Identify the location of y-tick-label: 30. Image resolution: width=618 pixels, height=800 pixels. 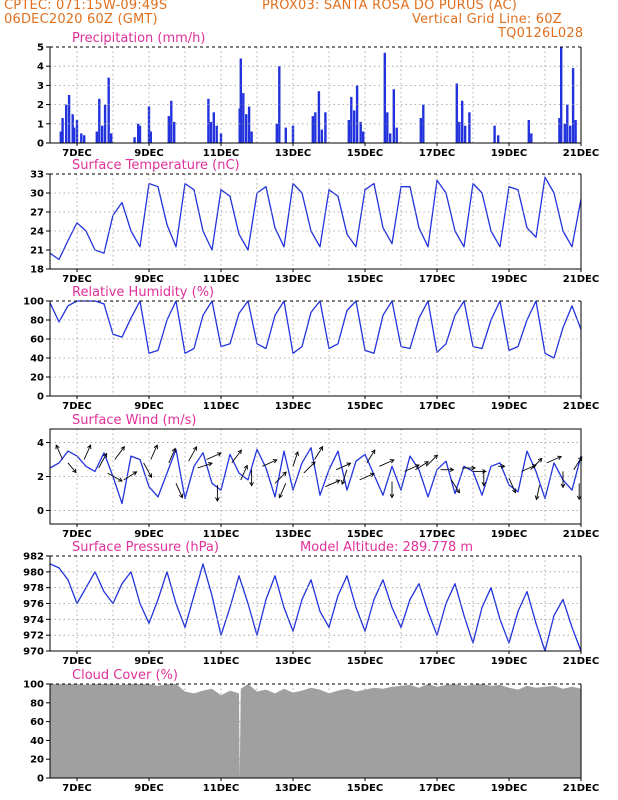
(37, 194).